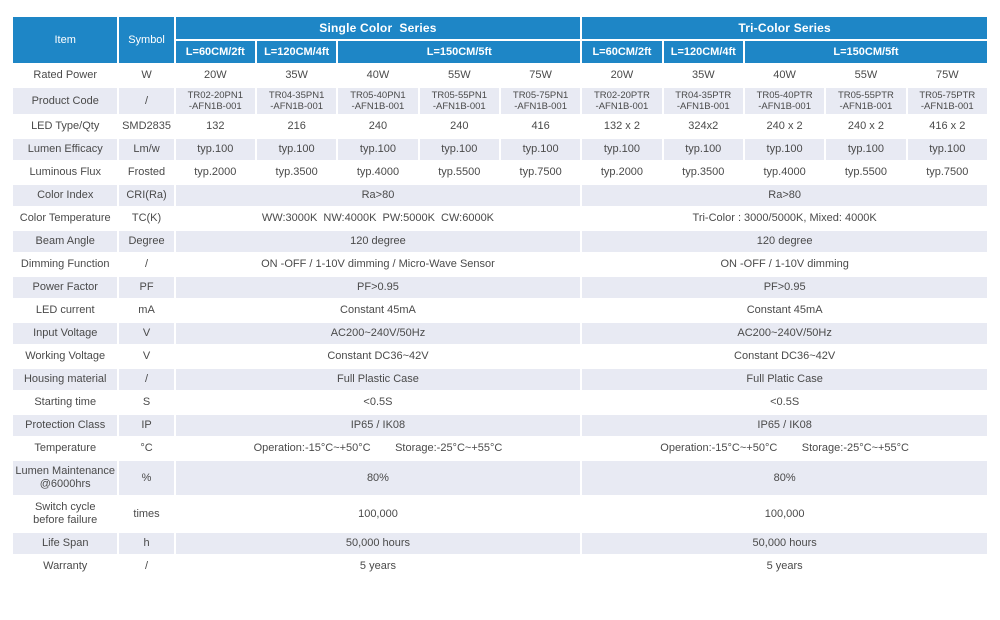  Describe the element at coordinates (703, 126) in the screenshot. I see `spec-value-cell: 324x2` at that location.